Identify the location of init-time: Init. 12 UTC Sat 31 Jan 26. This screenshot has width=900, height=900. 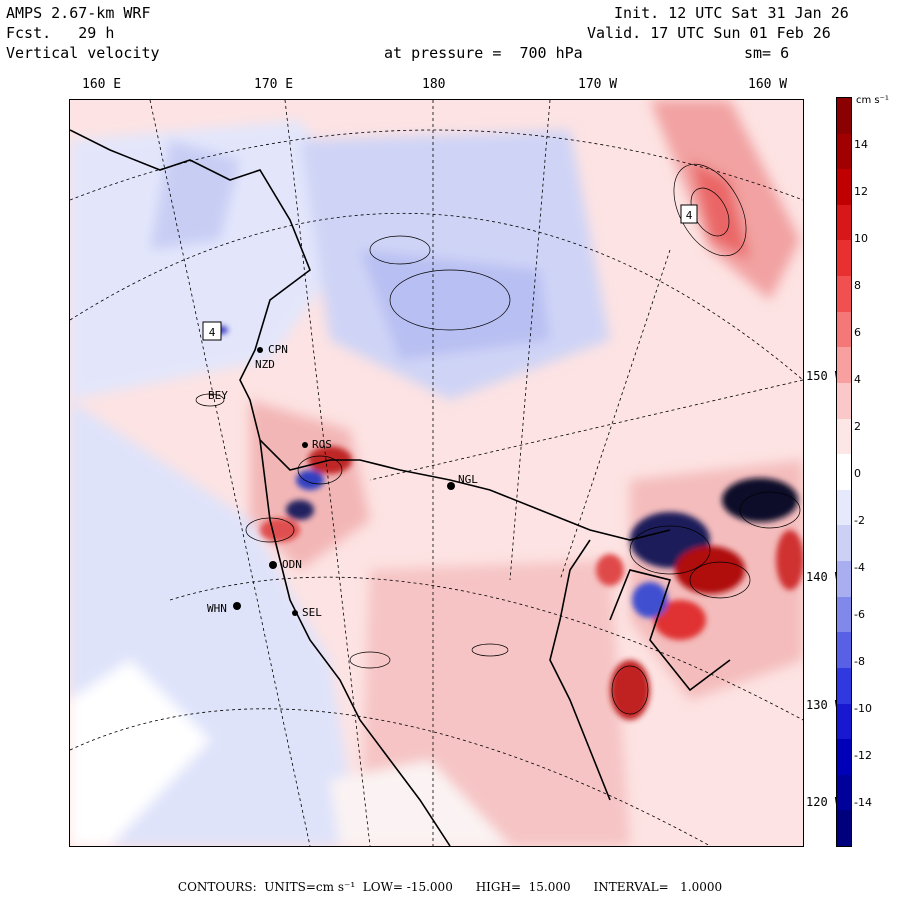
(731, 13).